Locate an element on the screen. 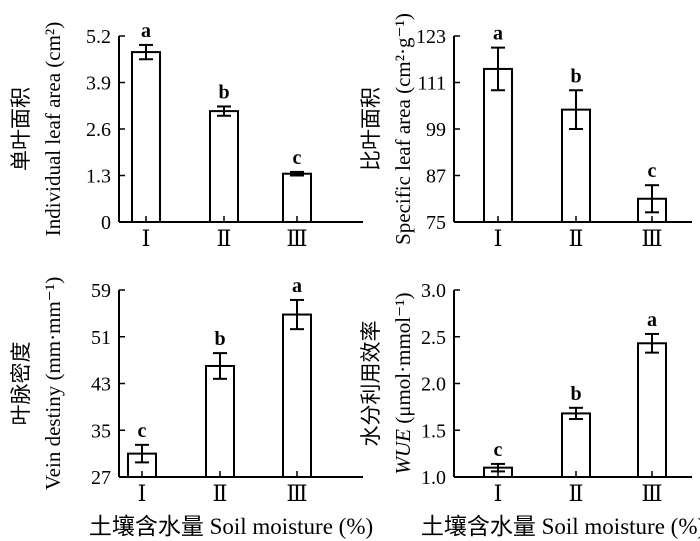 The height and width of the screenshot is (541, 700). y-axis-label-italic: WUE is located at coordinates (403, 452).